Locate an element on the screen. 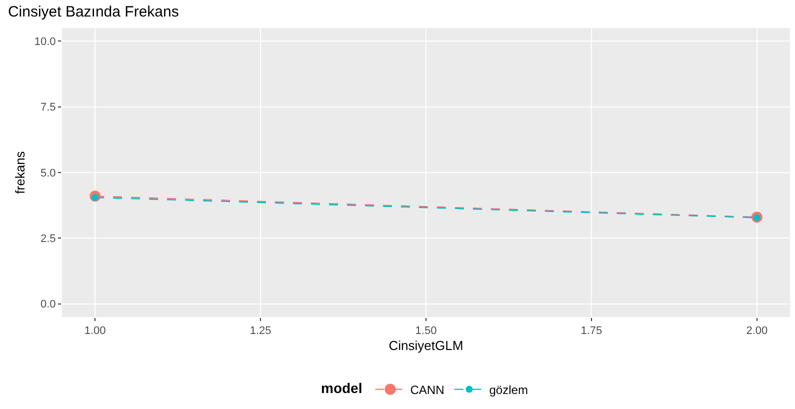 The width and height of the screenshot is (795, 409). y-tick-label: 2.5 is located at coordinates (48, 239).